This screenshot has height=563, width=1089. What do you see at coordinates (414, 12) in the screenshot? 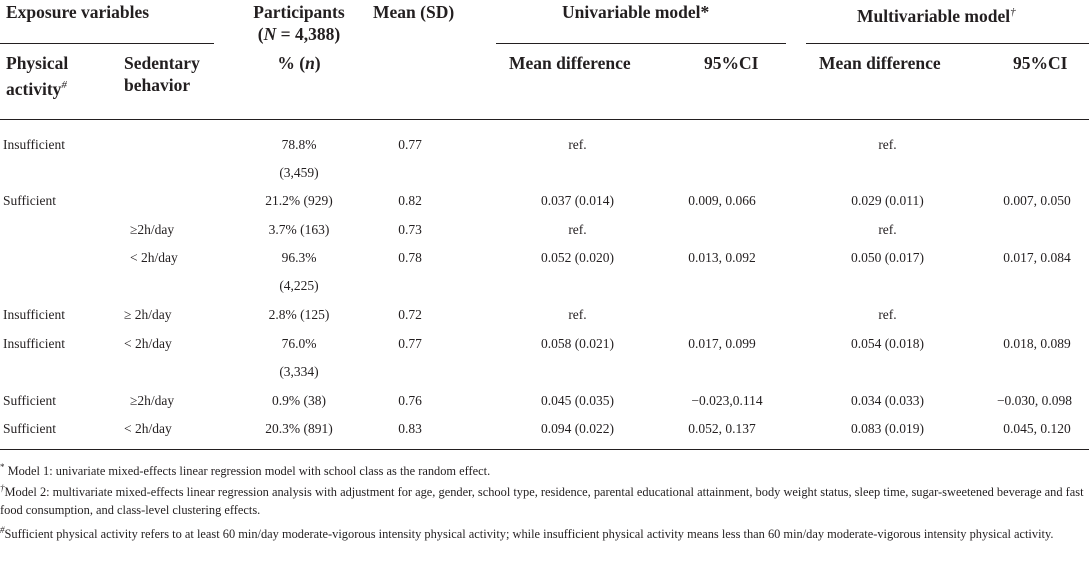
I see `header-mean-sd: Mean (SD)` at bounding box center [414, 12].